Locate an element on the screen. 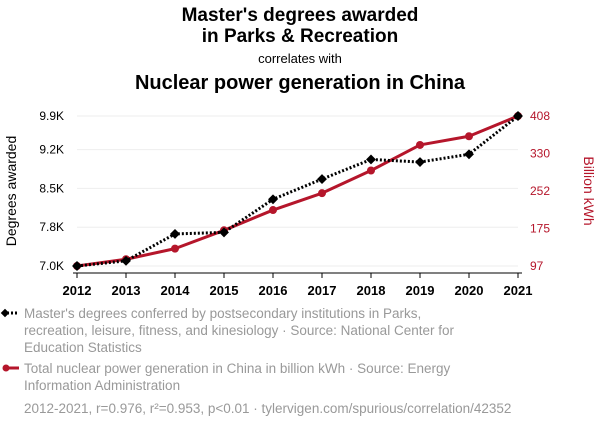  left-y-axis: 7.0K 7.8K 8.5K 9.2K 9.9K is located at coordinates (51, 191).